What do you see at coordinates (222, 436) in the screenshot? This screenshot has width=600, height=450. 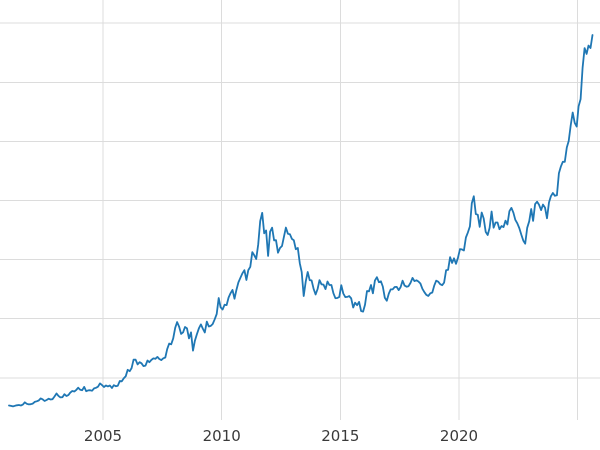 I see `x-tick-label: 2010` at bounding box center [222, 436].